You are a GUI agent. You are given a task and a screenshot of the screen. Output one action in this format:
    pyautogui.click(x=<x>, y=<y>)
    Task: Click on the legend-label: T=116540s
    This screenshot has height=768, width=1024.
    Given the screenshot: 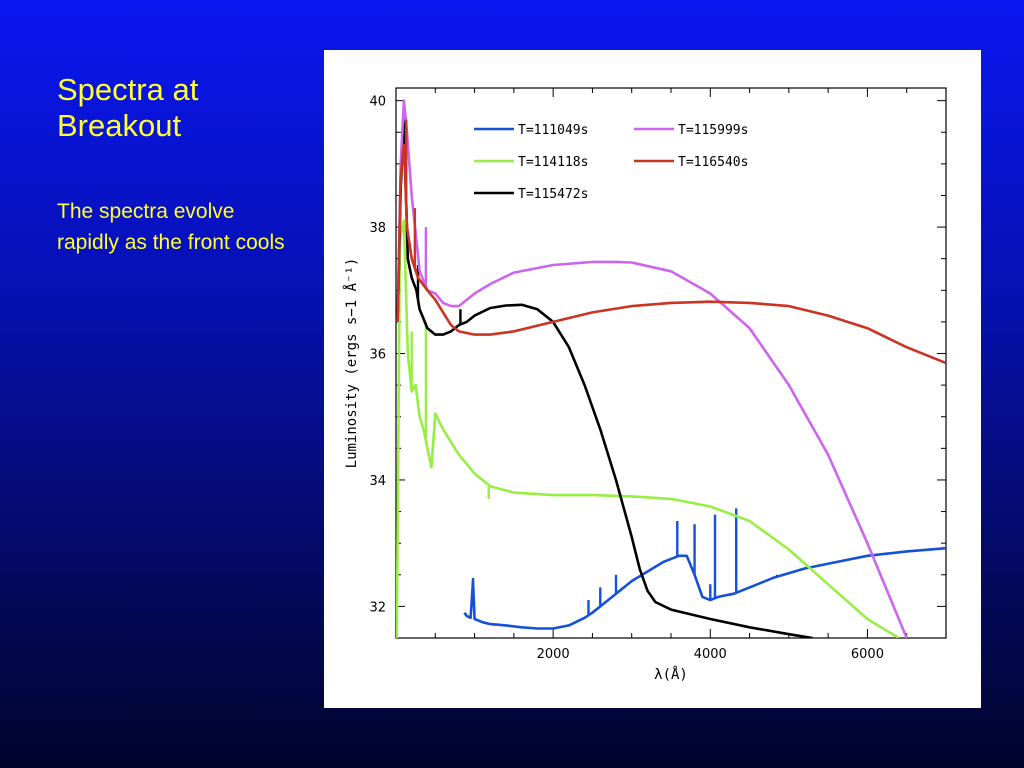 What is the action you would take?
    pyautogui.click(x=713, y=162)
    